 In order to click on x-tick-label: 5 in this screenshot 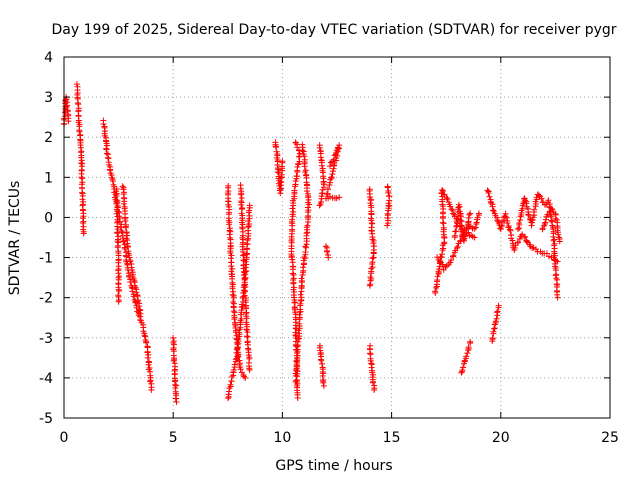, I will do `click(173, 438)`.